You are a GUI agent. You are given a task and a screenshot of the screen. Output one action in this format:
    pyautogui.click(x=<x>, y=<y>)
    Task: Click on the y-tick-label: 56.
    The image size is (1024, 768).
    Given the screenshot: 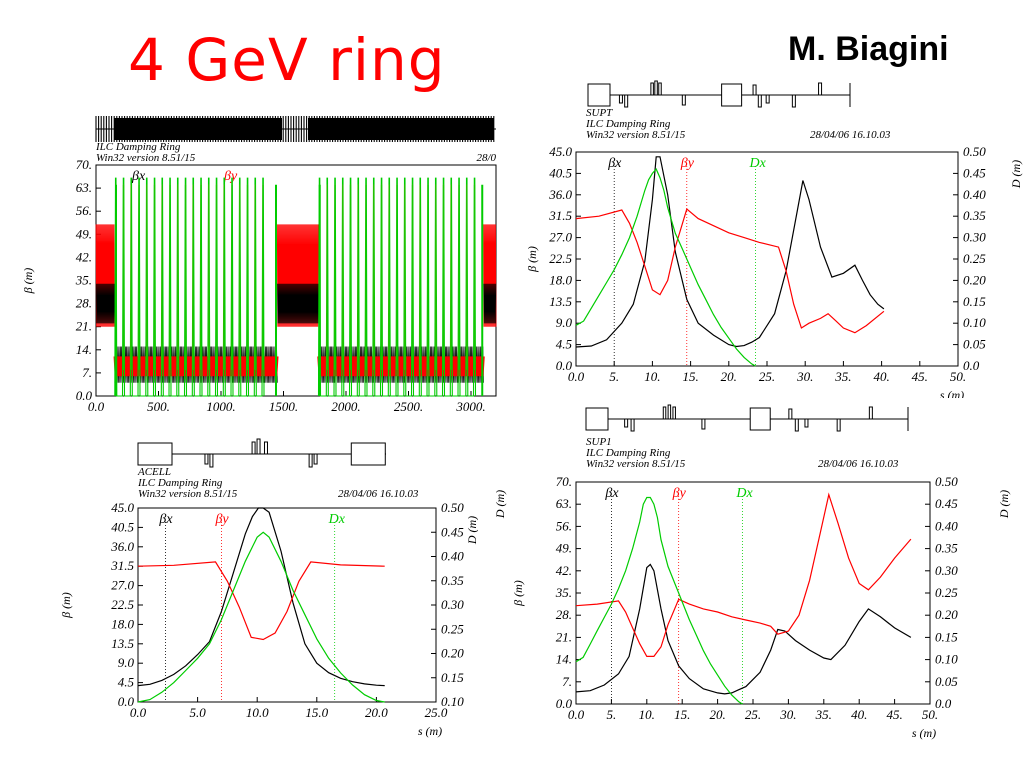 What is the action you would take?
    pyautogui.click(x=564, y=525)
    